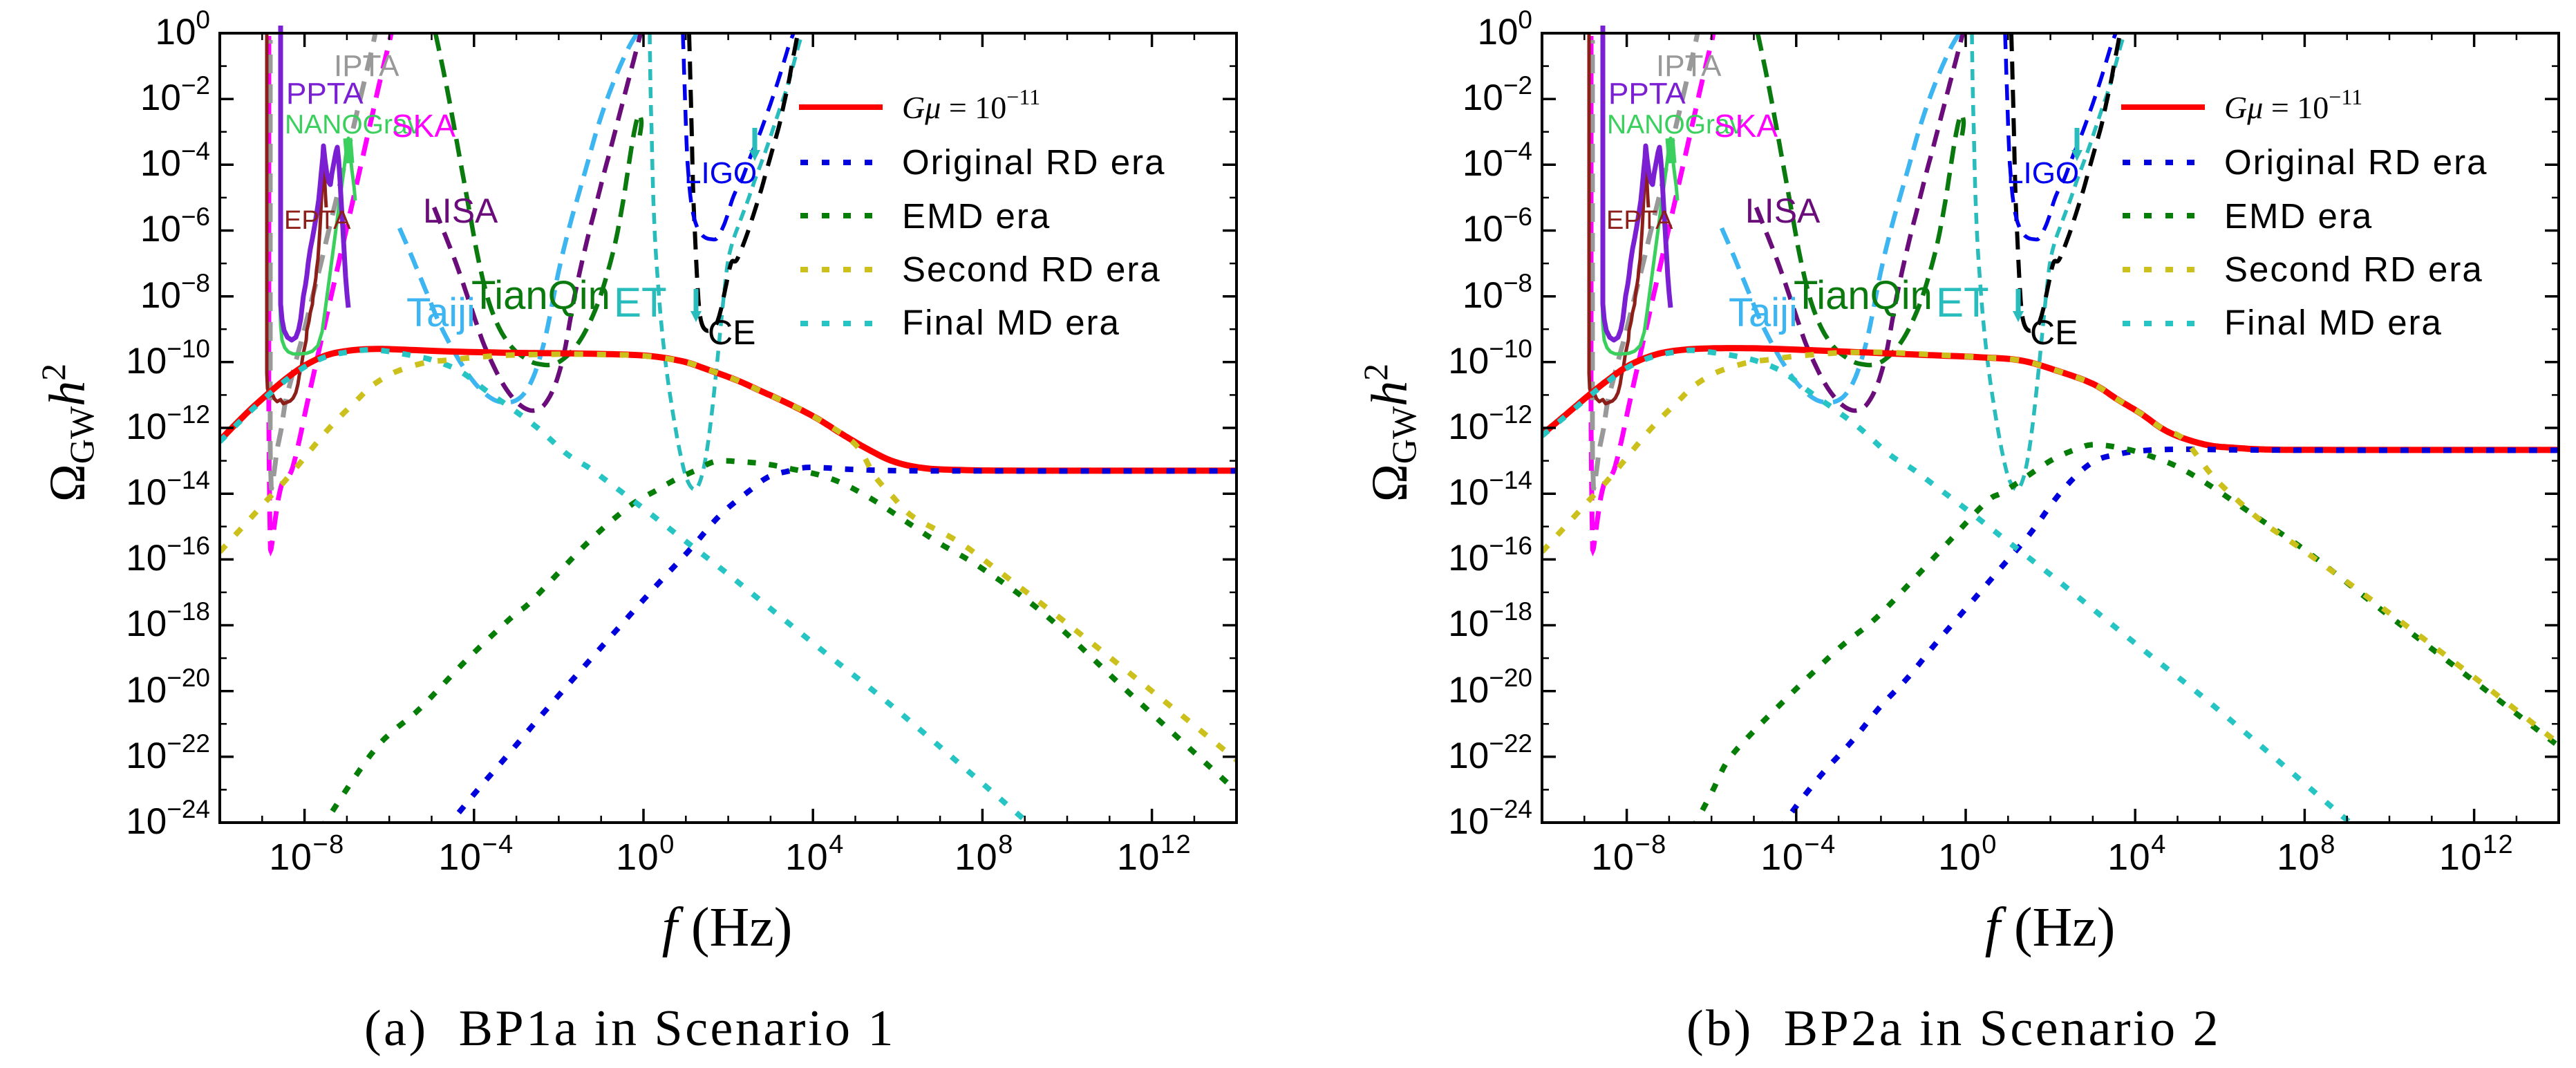 This screenshot has width=2576, height=1068. What do you see at coordinates (2476, 854) in the screenshot?
I see `svg-text: 10¹²` at bounding box center [2476, 854].